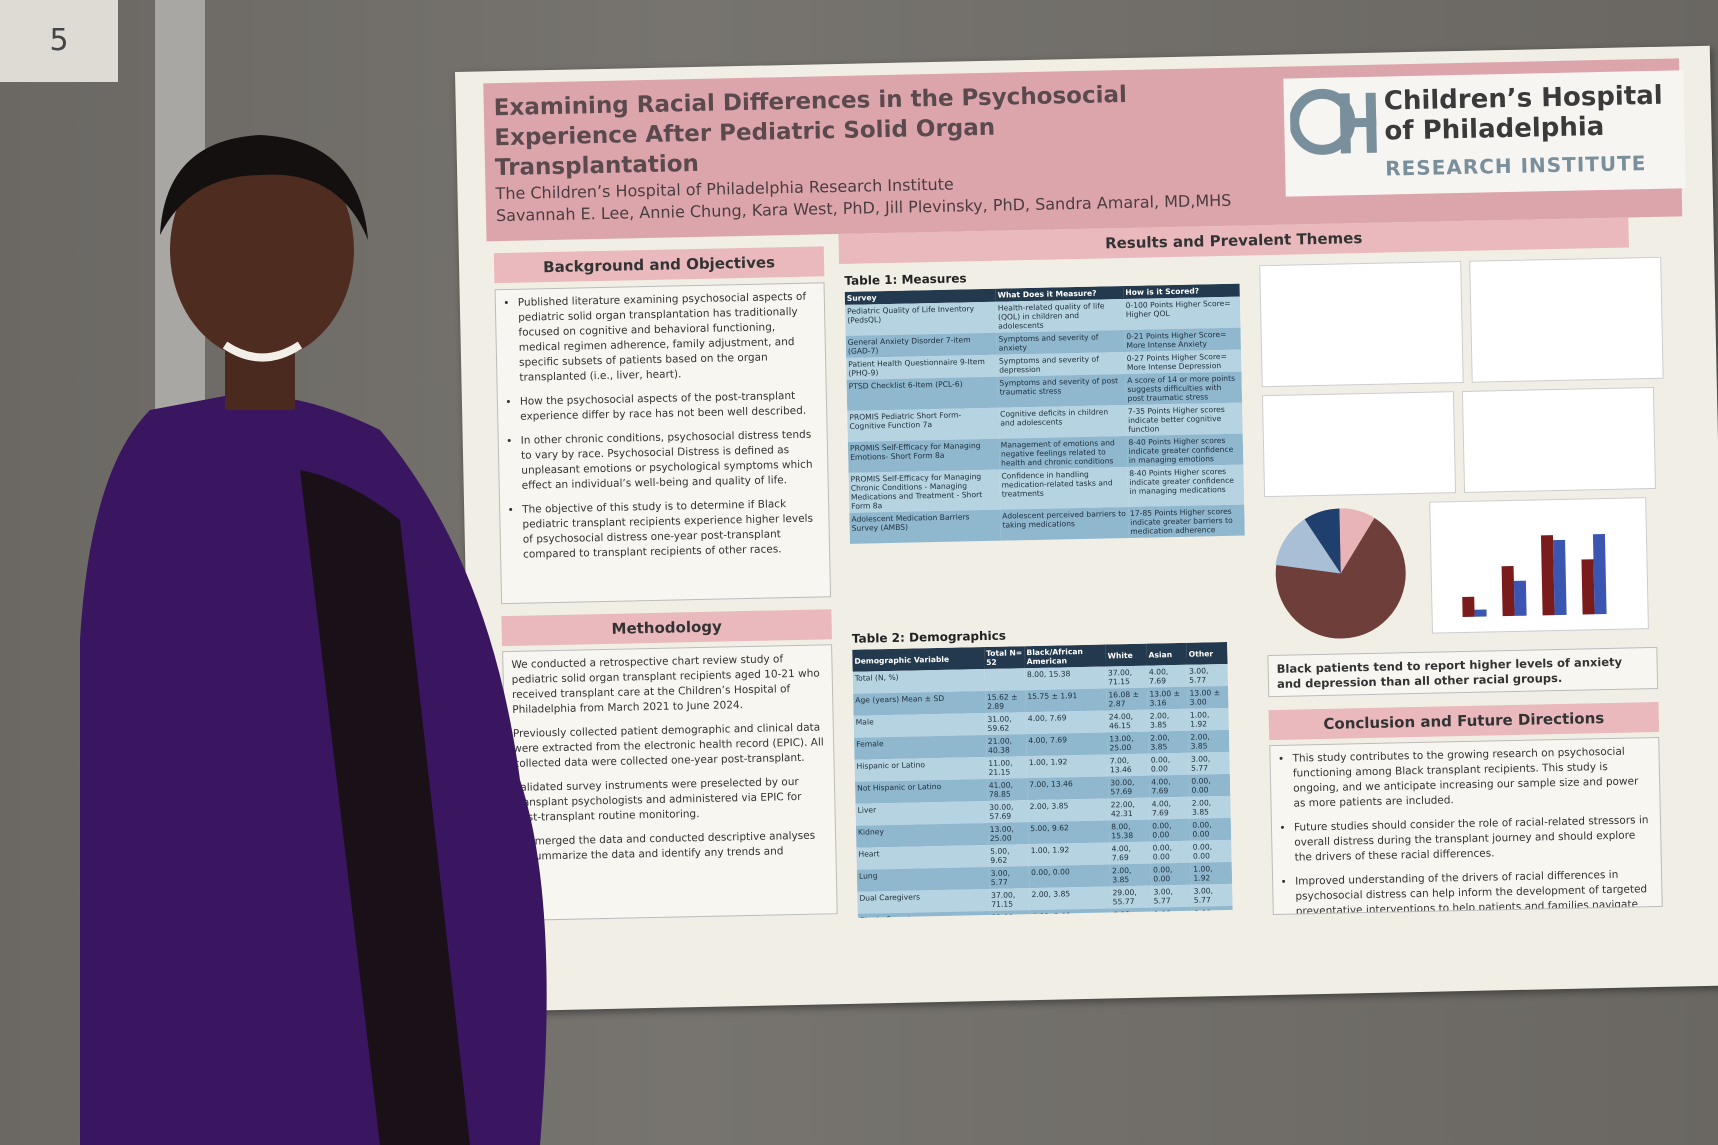  Describe the element at coordinates (1534, 576) in the screenshot. I see `bars` at that location.